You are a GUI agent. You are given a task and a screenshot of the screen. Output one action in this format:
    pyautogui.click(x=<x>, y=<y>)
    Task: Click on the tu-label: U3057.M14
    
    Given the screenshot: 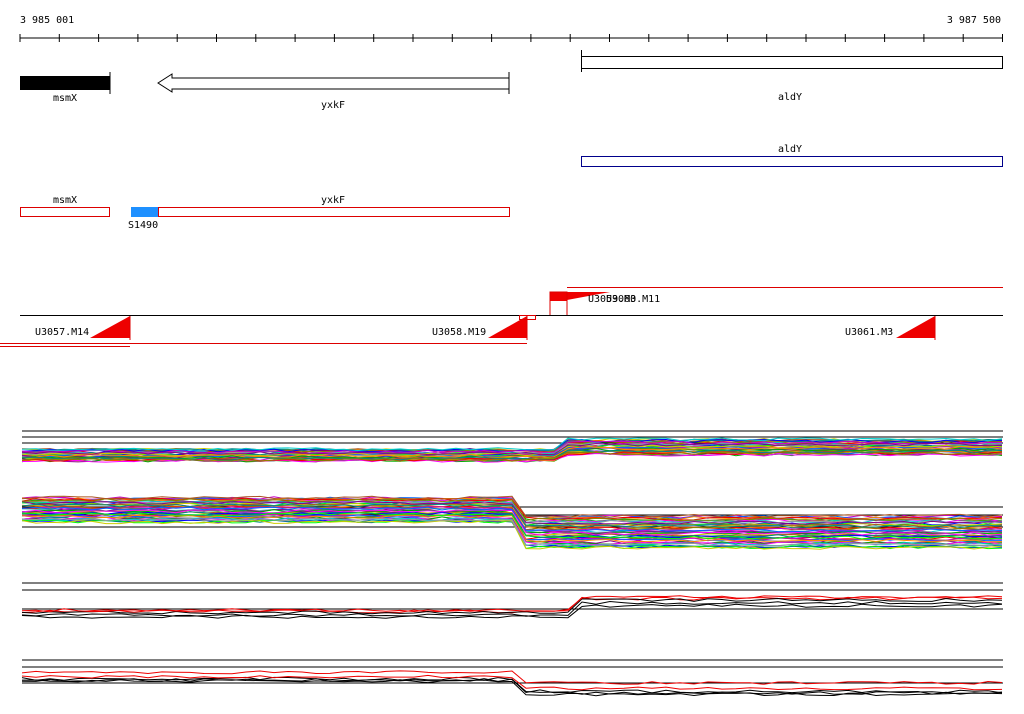 What is the action you would take?
    pyautogui.click(x=62, y=332)
    